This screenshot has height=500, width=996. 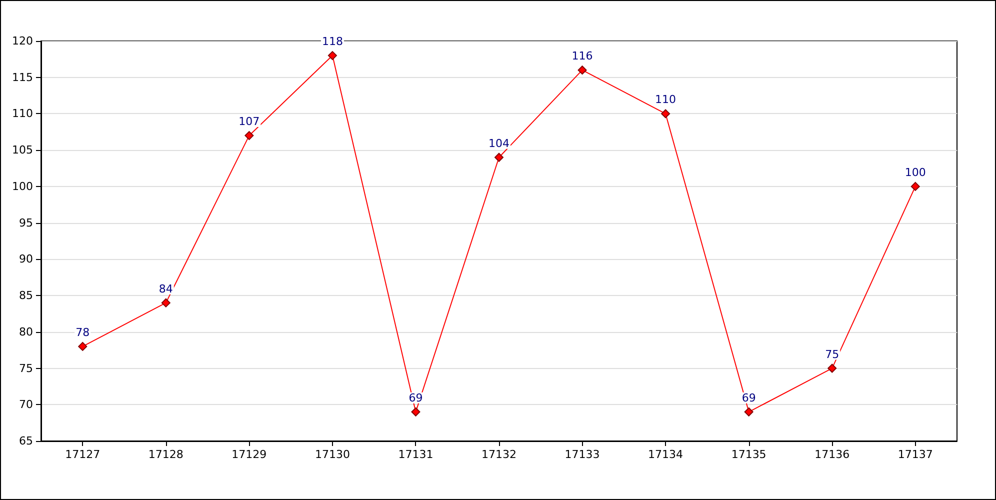 I want to click on y-tick-label: 110, so click(x=22, y=113).